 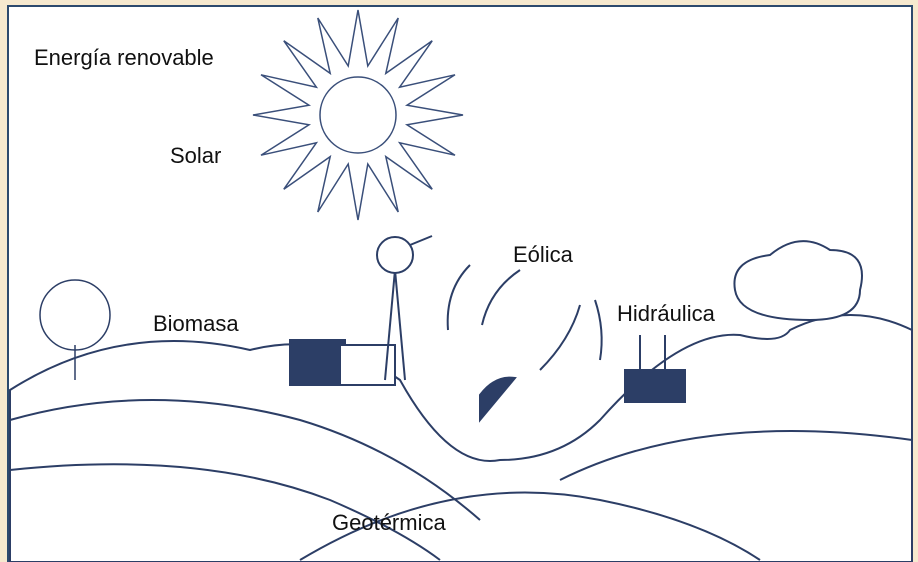 What do you see at coordinates (196, 323) in the screenshot?
I see `label-biomasa: Biomasa` at bounding box center [196, 323].